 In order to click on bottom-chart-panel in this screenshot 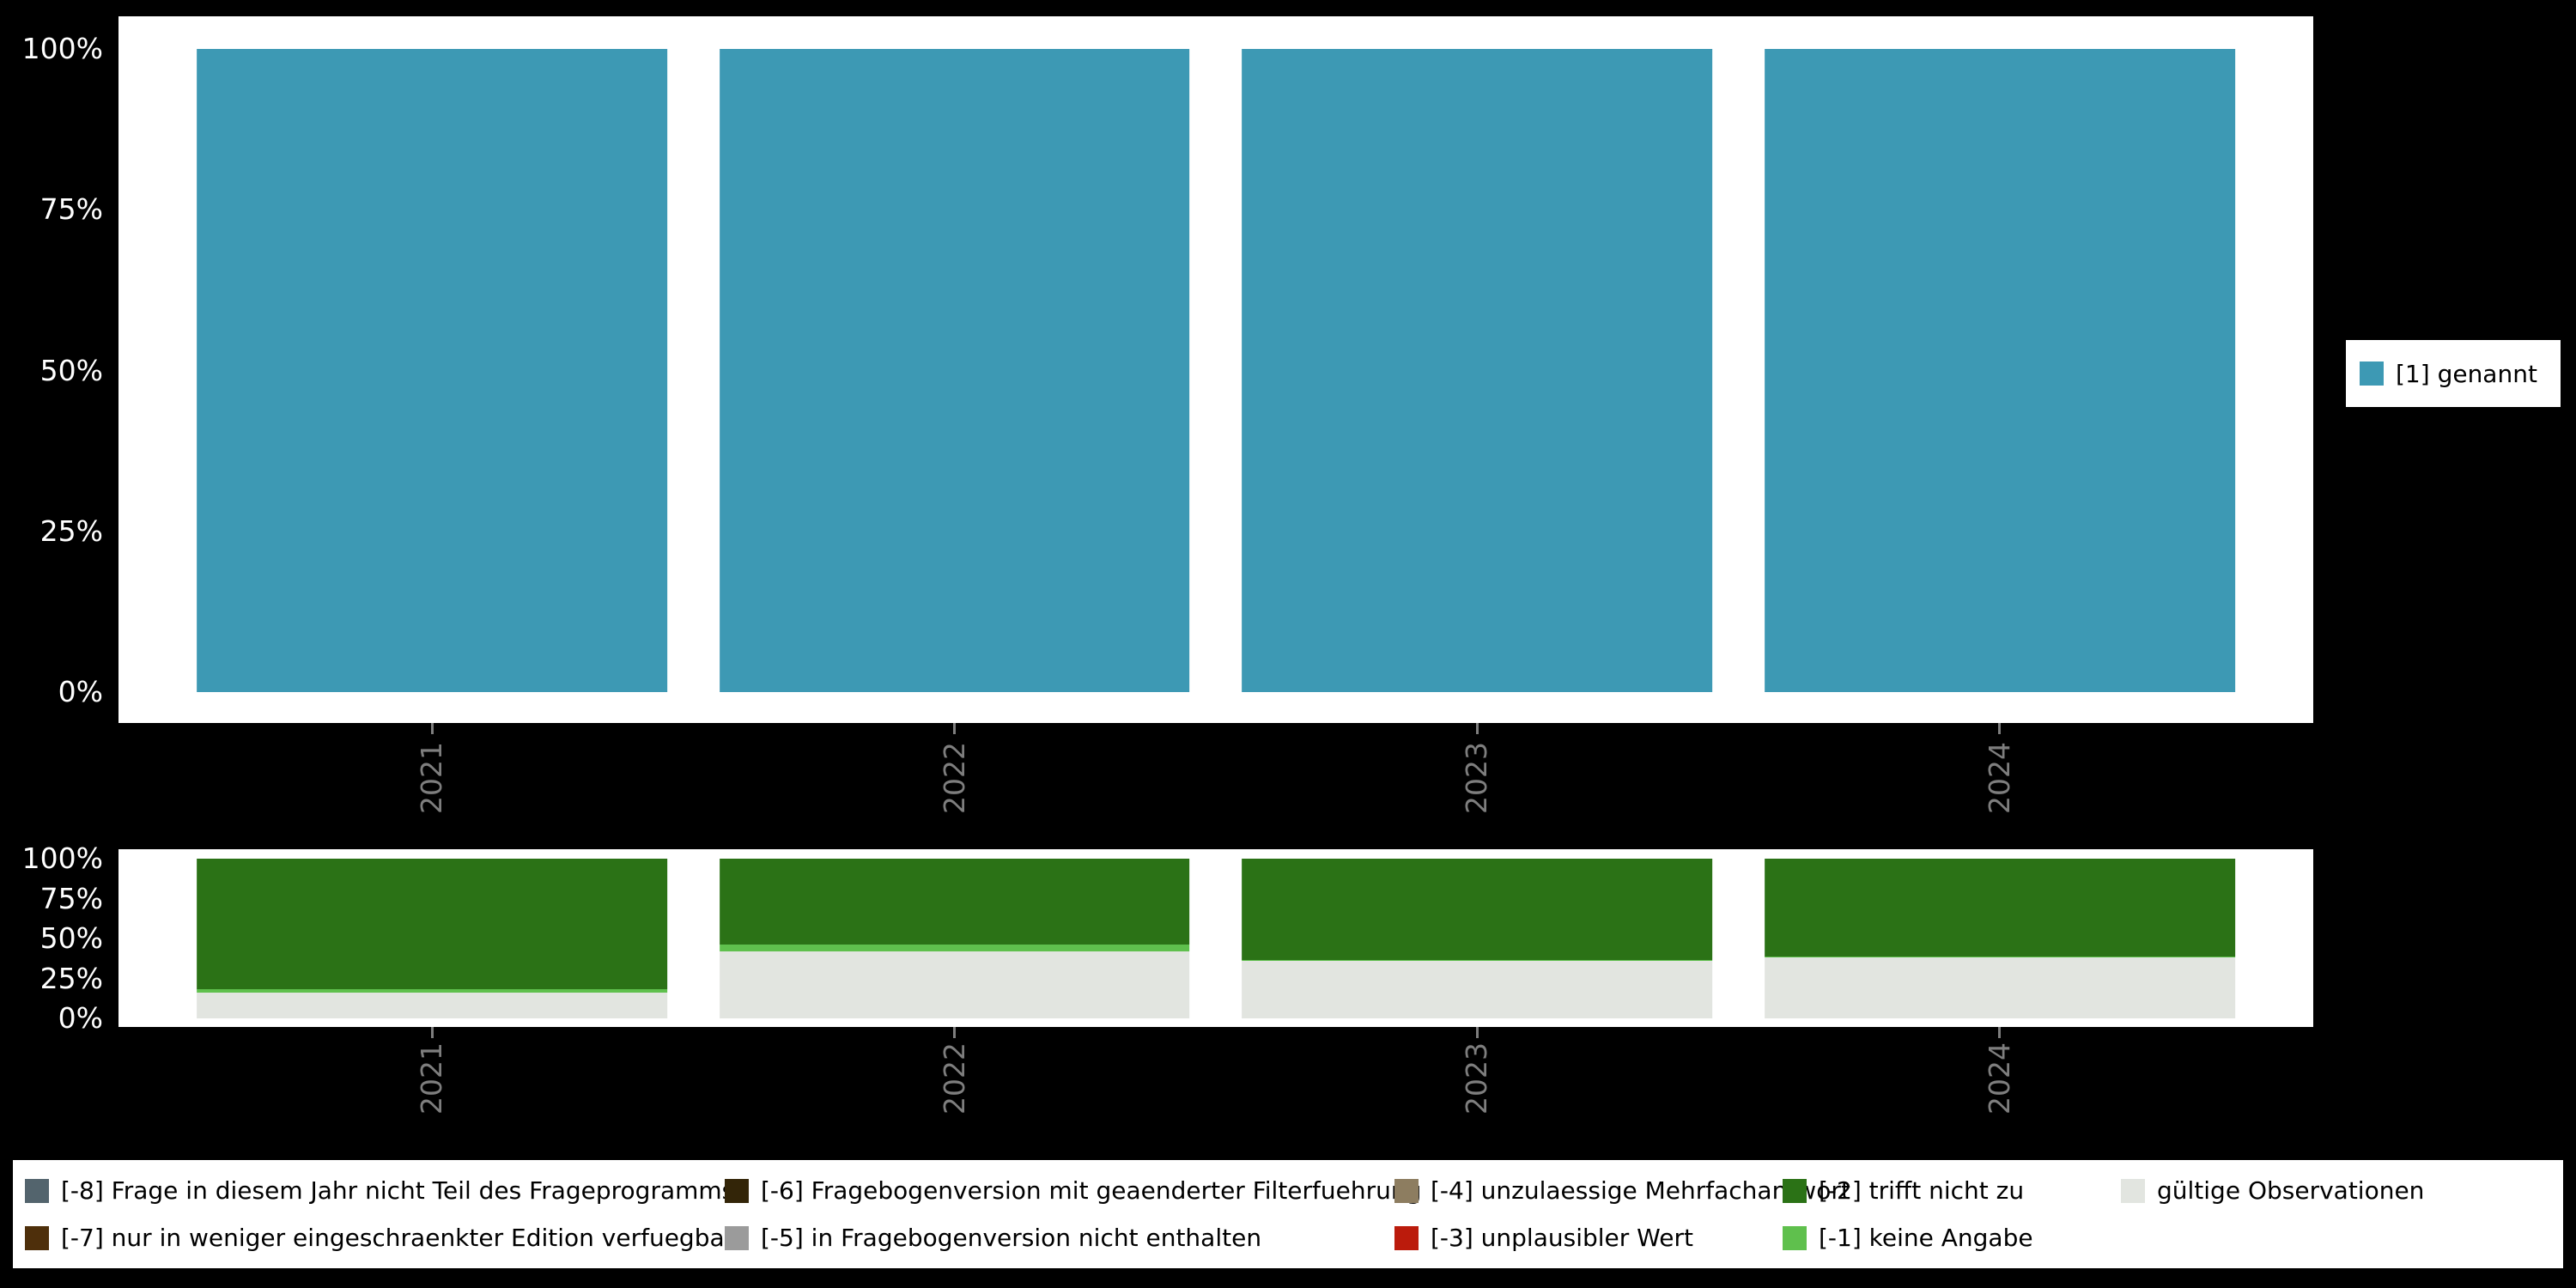, I will do `click(1215, 938)`.